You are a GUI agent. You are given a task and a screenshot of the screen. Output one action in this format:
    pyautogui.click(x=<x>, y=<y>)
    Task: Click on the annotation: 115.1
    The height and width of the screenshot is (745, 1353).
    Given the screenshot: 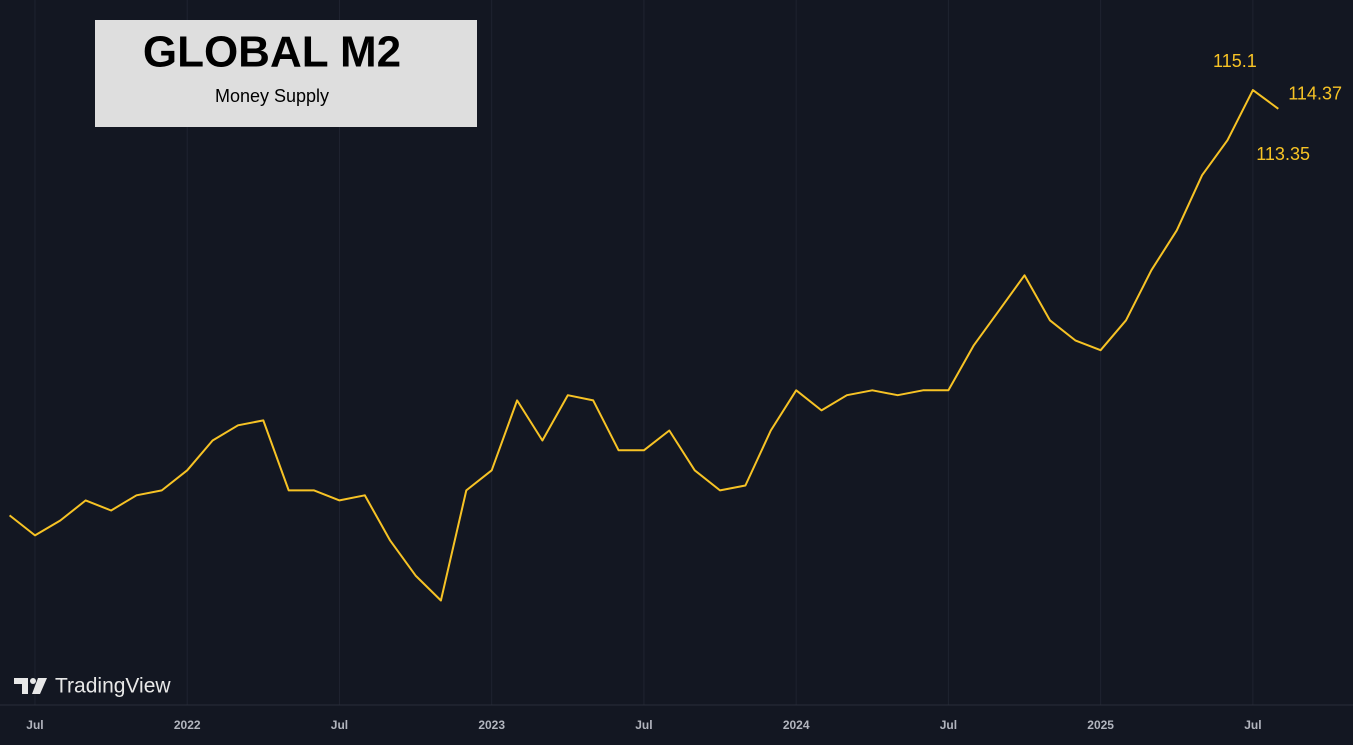 What is the action you would take?
    pyautogui.click(x=1235, y=61)
    